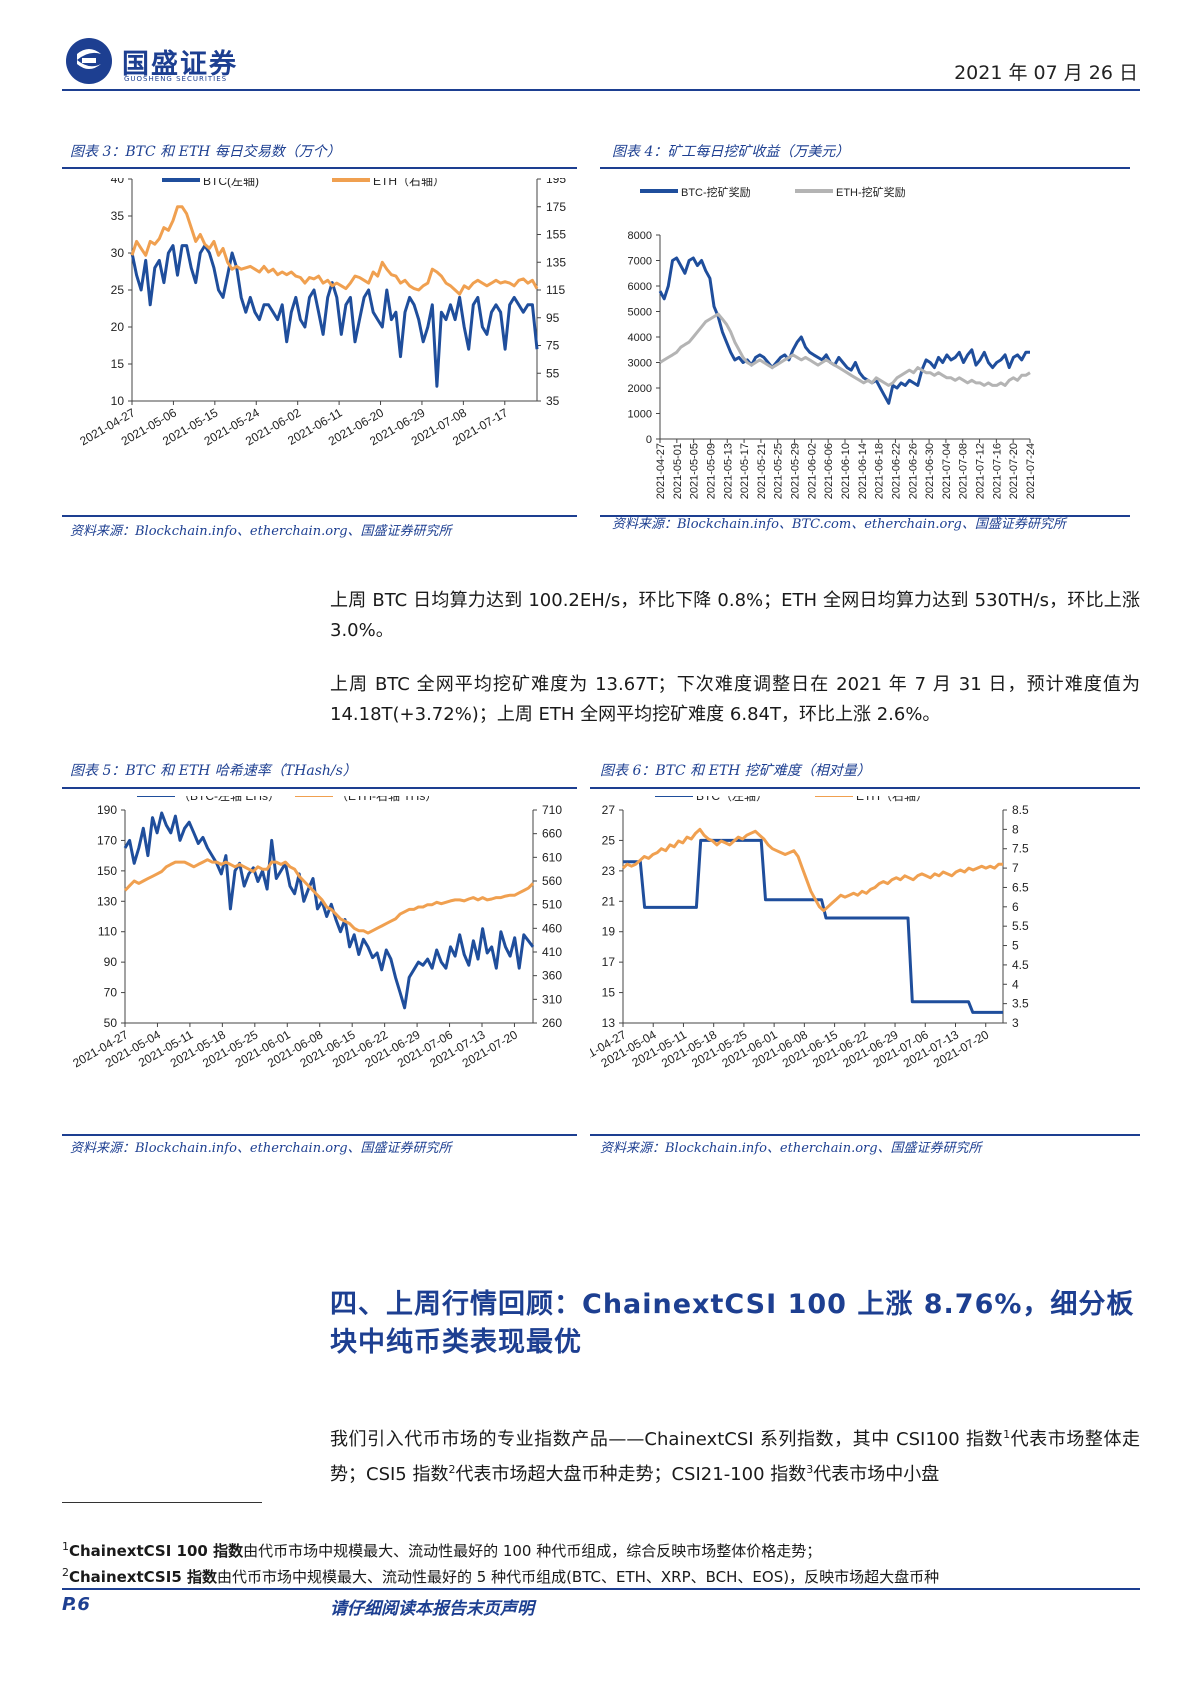 The image size is (1200, 1698). Describe the element at coordinates (118, 216) in the screenshot. I see `y-left-tick-label: 35` at that location.